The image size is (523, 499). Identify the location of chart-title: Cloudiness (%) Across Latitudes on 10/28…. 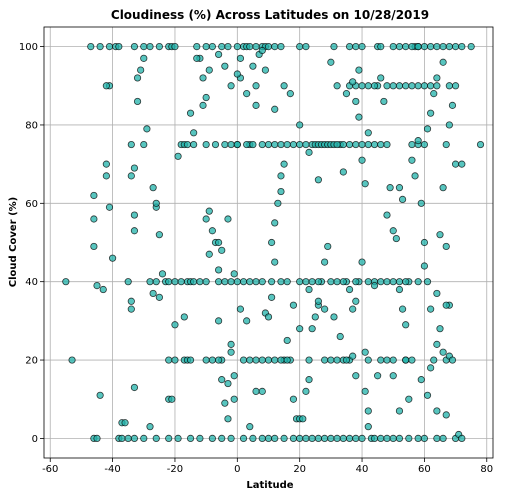
(270, 15).